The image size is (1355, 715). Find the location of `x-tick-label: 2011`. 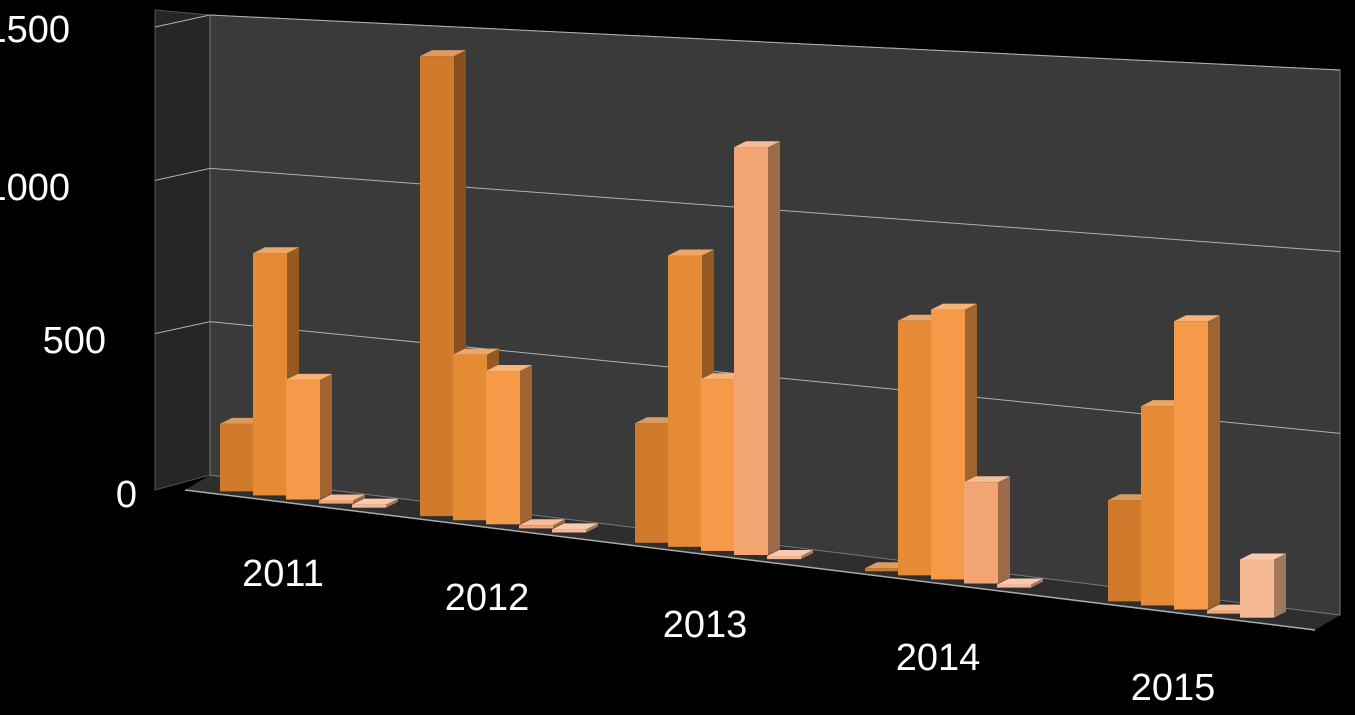

x-tick-label: 2011 is located at coordinates (283, 574).